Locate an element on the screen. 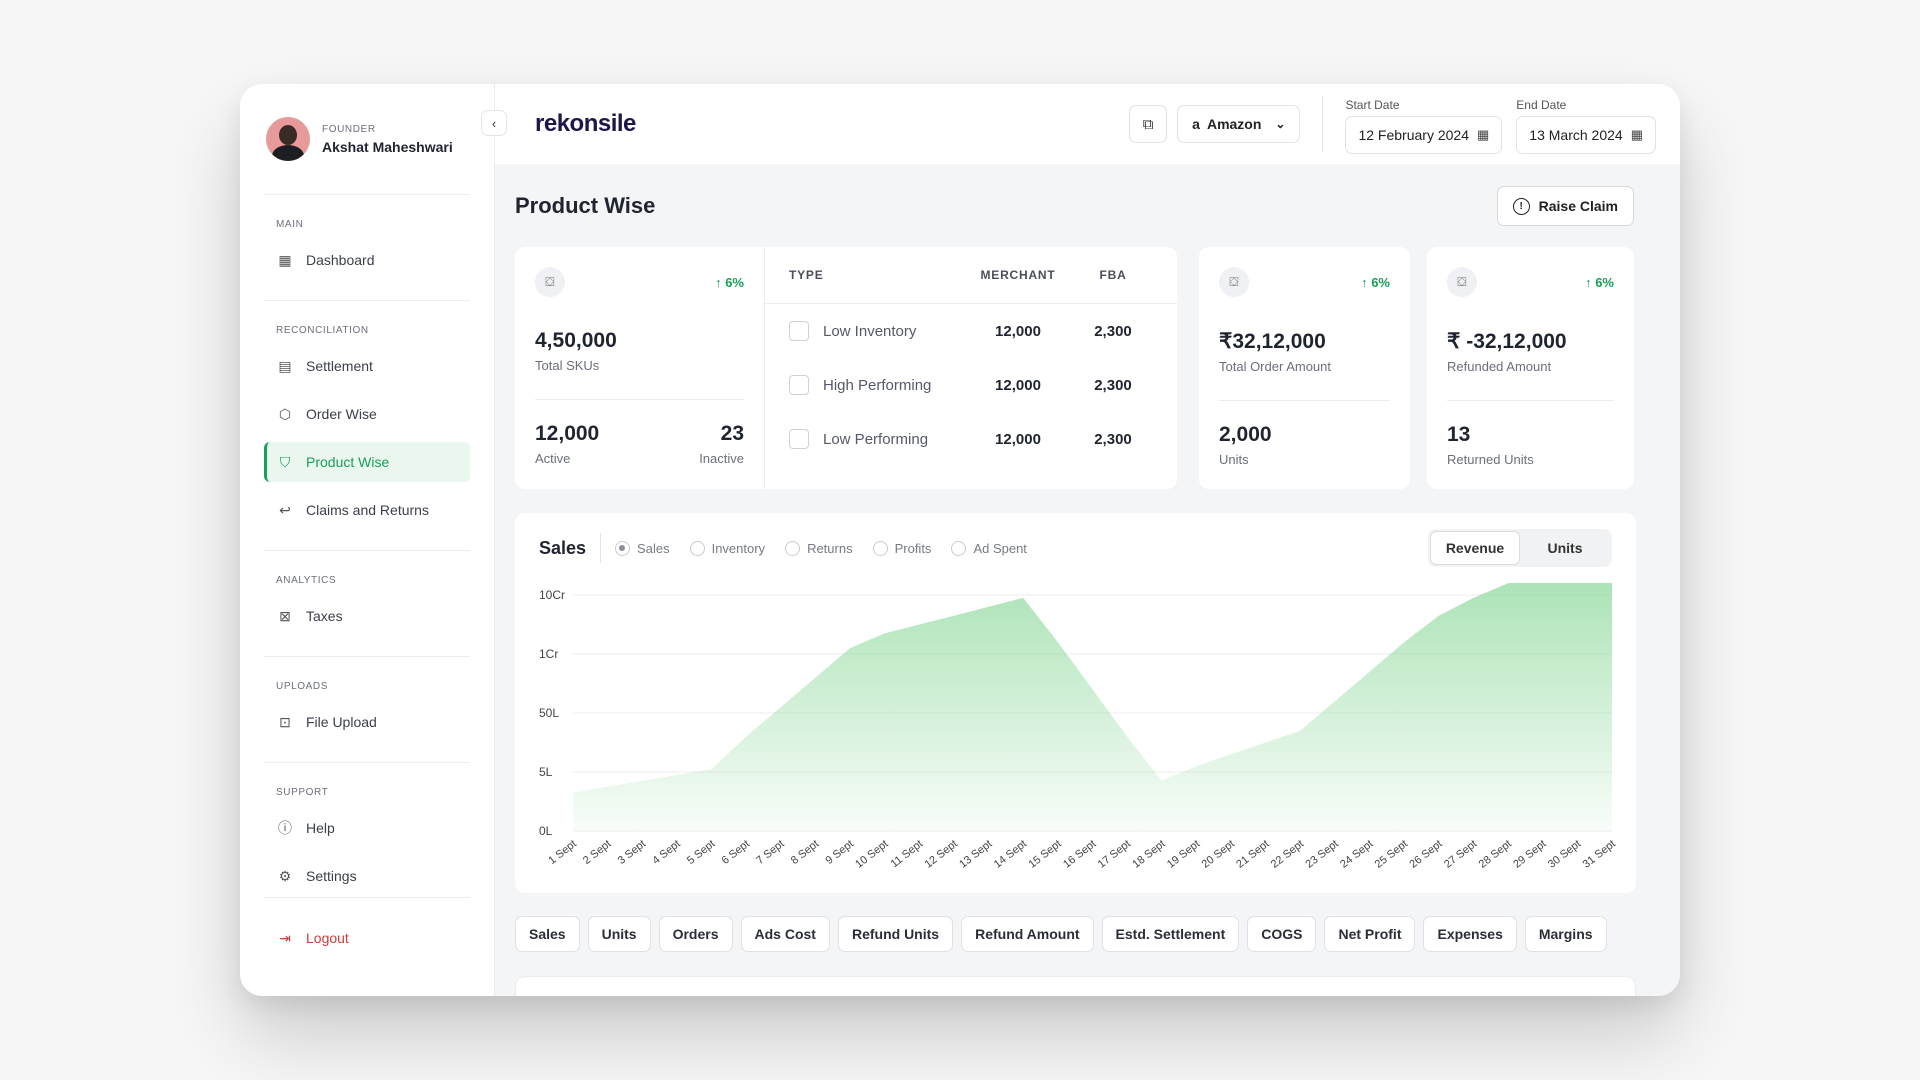 Image resolution: width=1920 pixels, height=1080 pixels. sidebar-item-label: Settlement is located at coordinates (339, 366).